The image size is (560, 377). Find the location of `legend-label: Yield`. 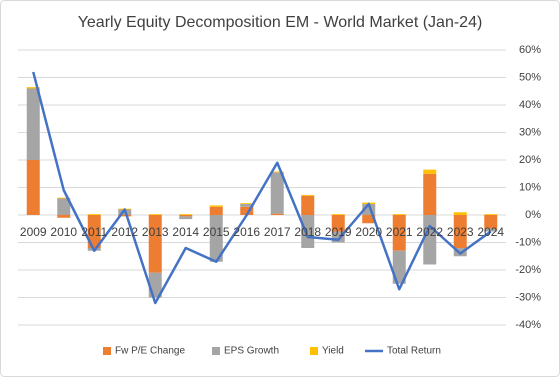

legend-label: Yield is located at coordinates (333, 351).